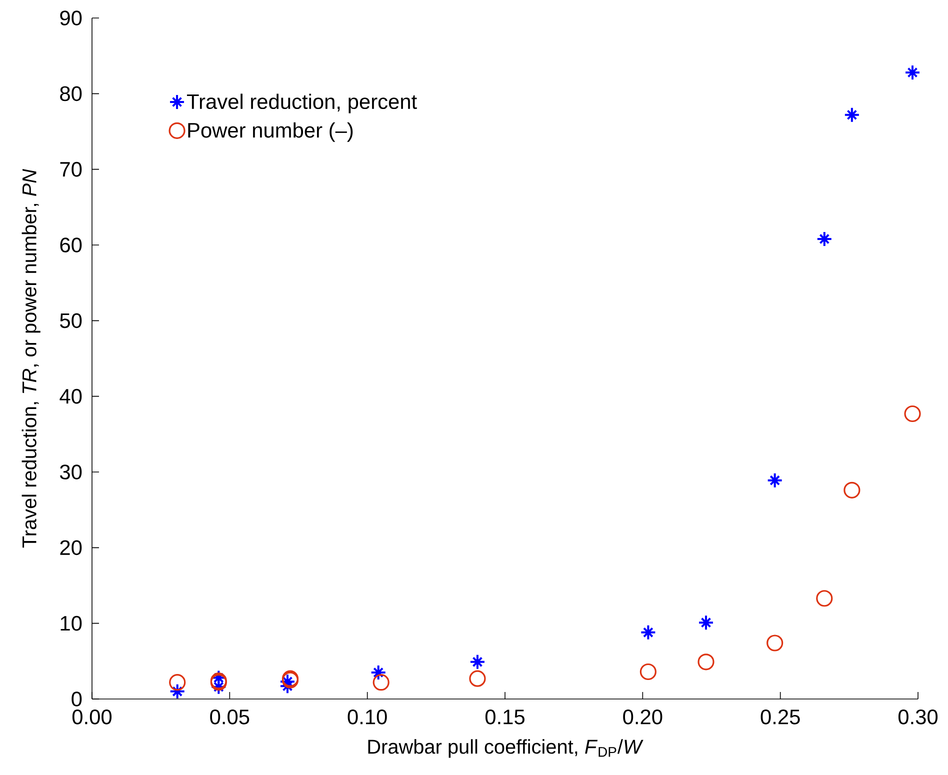 Image resolution: width=948 pixels, height=775 pixels. Describe the element at coordinates (270, 132) in the screenshot. I see `legend-label: Power number (–)` at that location.